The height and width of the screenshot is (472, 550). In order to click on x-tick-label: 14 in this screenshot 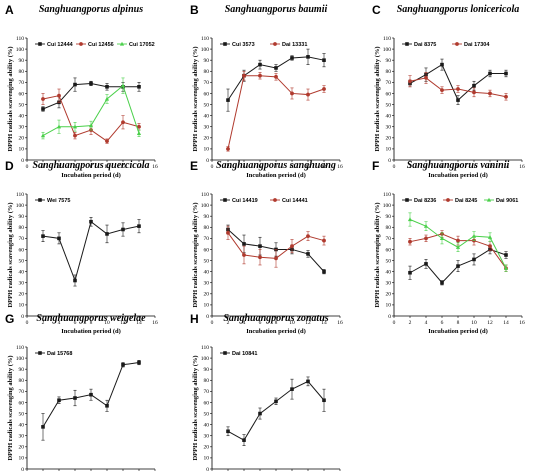, I will do `click(506, 323)`.